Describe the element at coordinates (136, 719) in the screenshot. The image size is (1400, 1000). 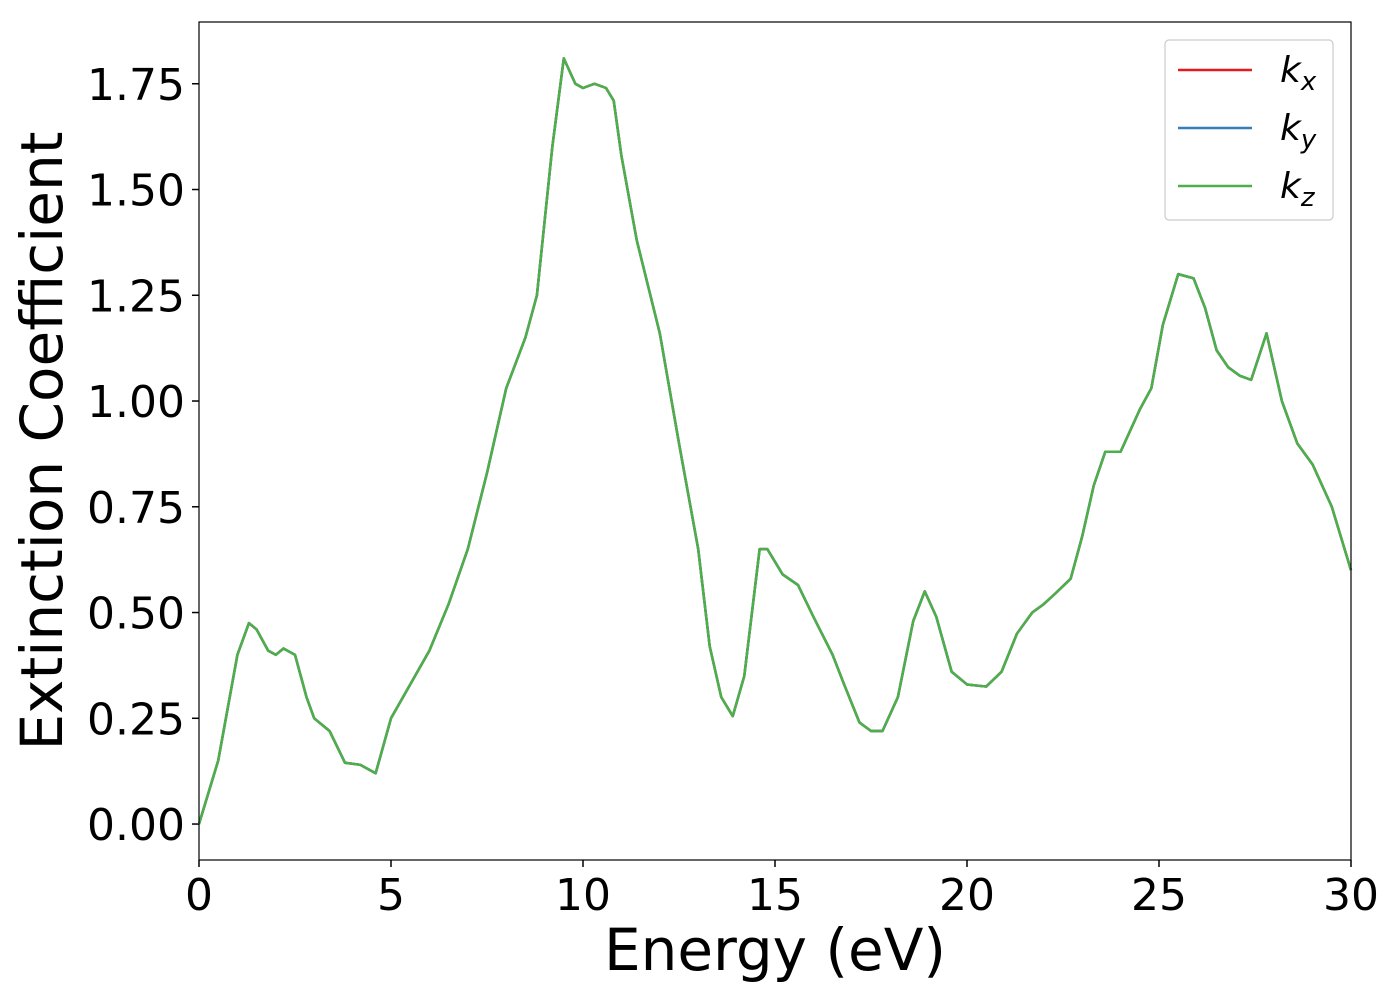
I see `y-tick-label: 0.25` at that location.